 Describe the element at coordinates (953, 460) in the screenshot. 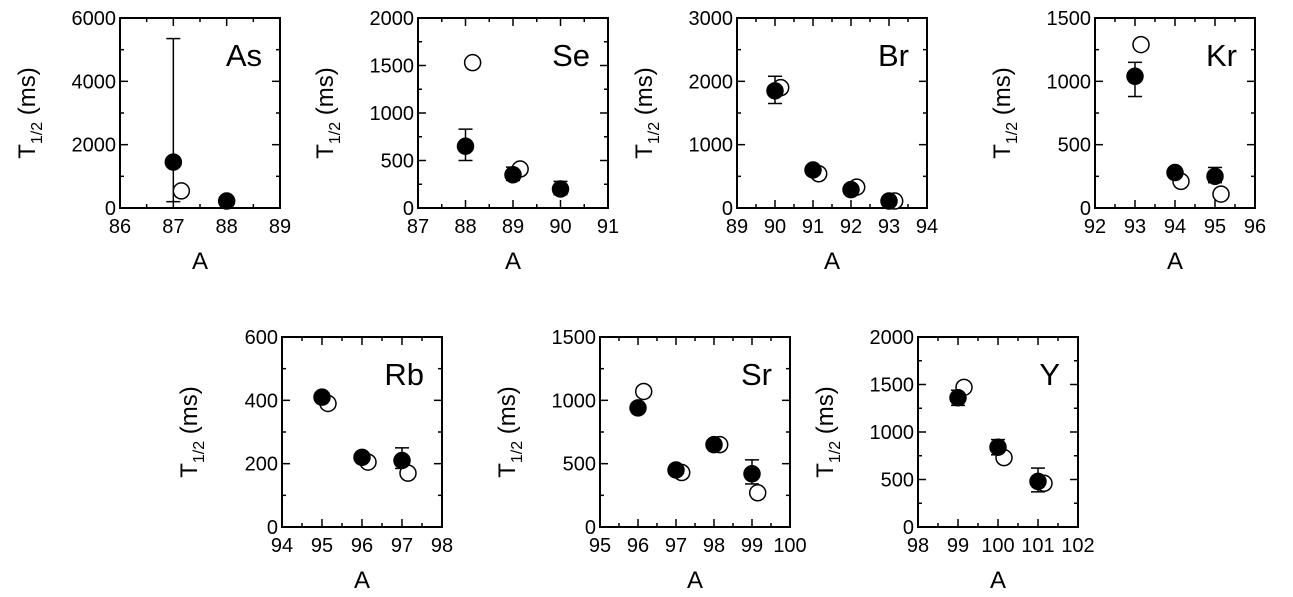

I see `chart-panel: 98 99 100 101 102 0 500 1000 1500 2000 A T1/2 (ms) Y` at that location.